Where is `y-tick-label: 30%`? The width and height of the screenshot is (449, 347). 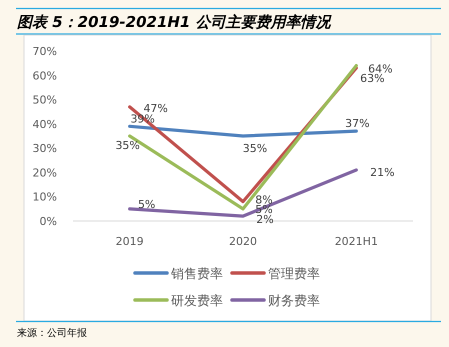
y-tick-label: 30% is located at coordinates (44, 149).